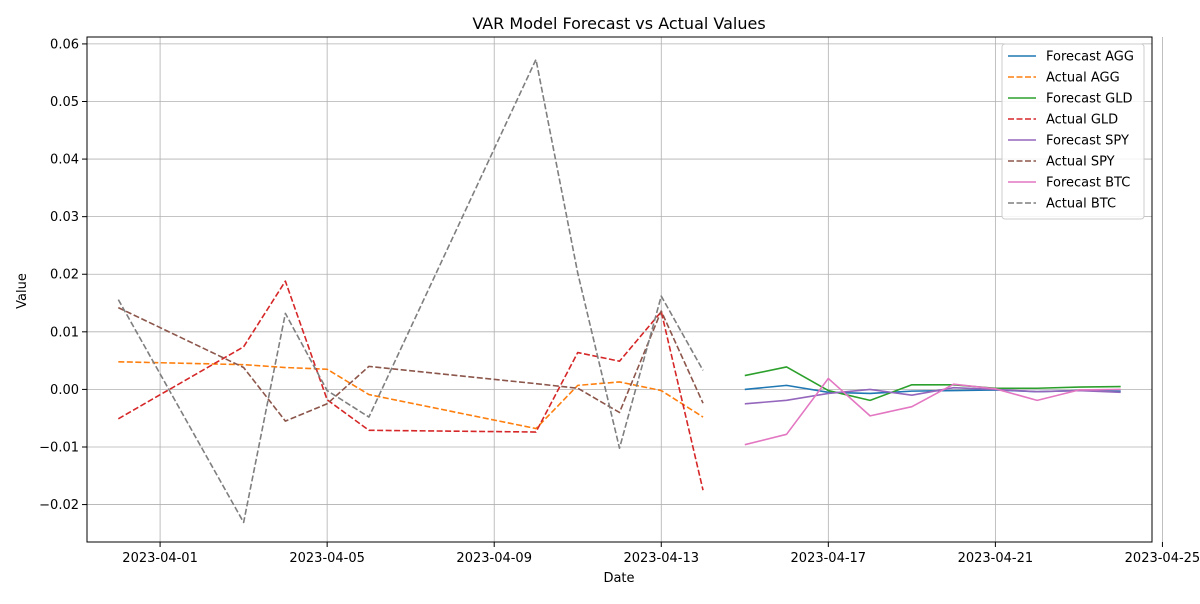  I want to click on chart-title: VAR Model Forecast vs Actual Values, so click(618, 23).